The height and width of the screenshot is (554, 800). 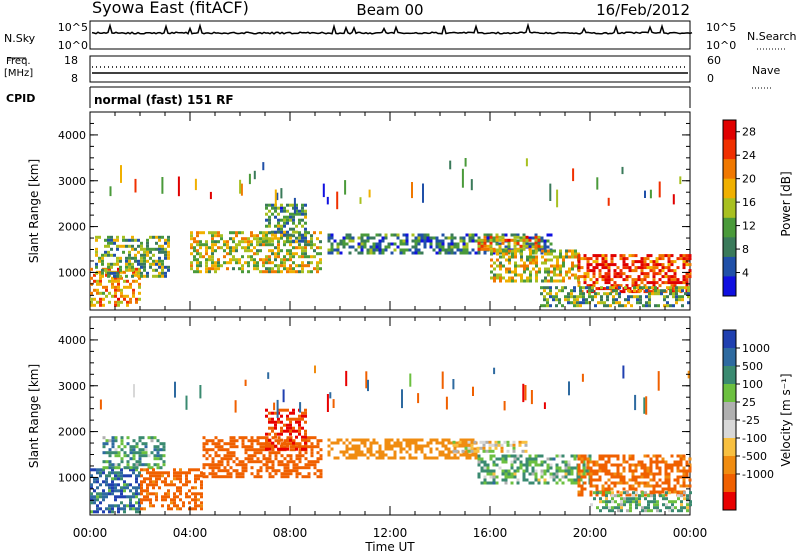 What do you see at coordinates (758, 474) in the screenshot?
I see `colorbar-tick-label: -1000` at bounding box center [758, 474].